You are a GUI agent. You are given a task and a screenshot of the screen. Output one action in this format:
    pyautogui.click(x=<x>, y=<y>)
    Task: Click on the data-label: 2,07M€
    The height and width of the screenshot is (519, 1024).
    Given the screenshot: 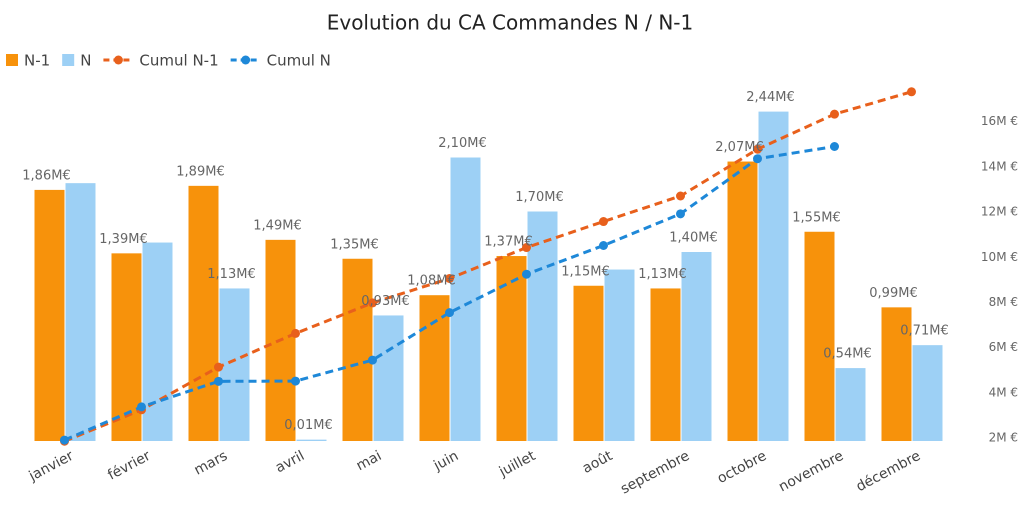 What is the action you would take?
    pyautogui.click(x=739, y=147)
    